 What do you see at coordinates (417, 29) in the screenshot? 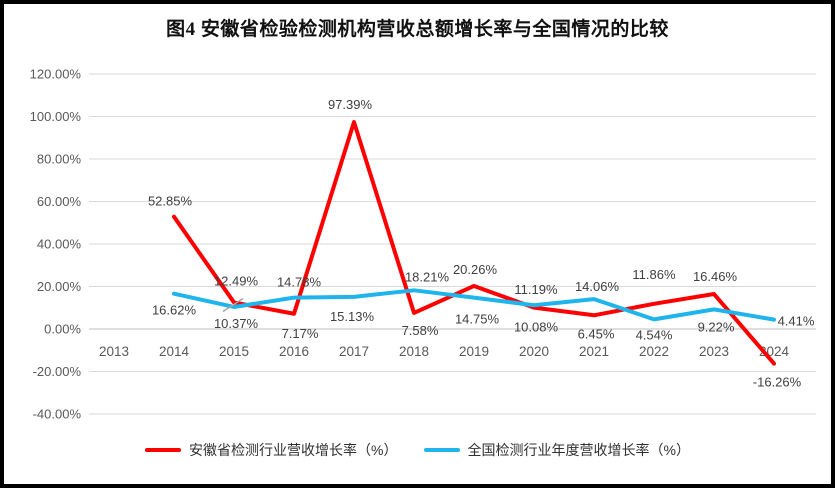
I see `chart-title: 图4 安徽省检验检测机构营收总额增长率与全国情况的比较` at bounding box center [417, 29].